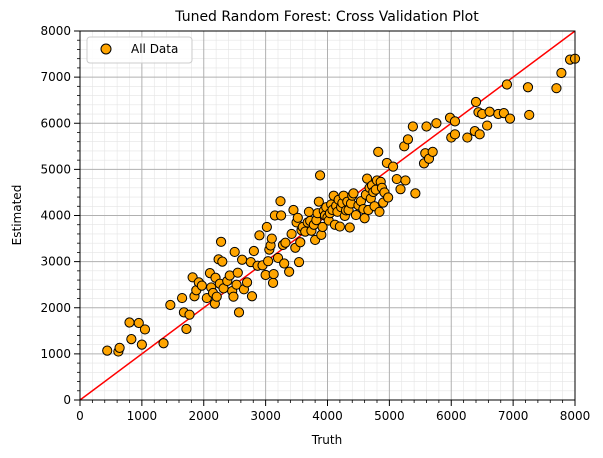 Image resolution: width=603 pixels, height=458 pixels. Describe the element at coordinates (575, 416) in the screenshot. I see `x-tick-label: 8000` at that location.